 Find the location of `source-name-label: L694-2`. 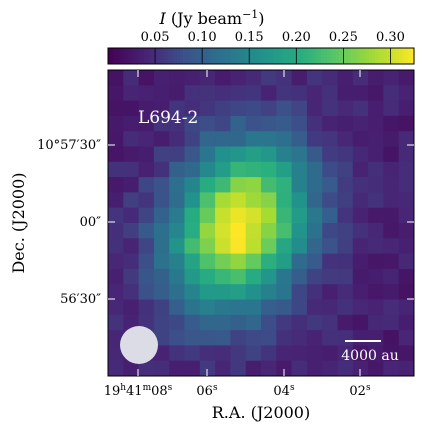

source-name-label: L694-2 is located at coordinates (168, 118).